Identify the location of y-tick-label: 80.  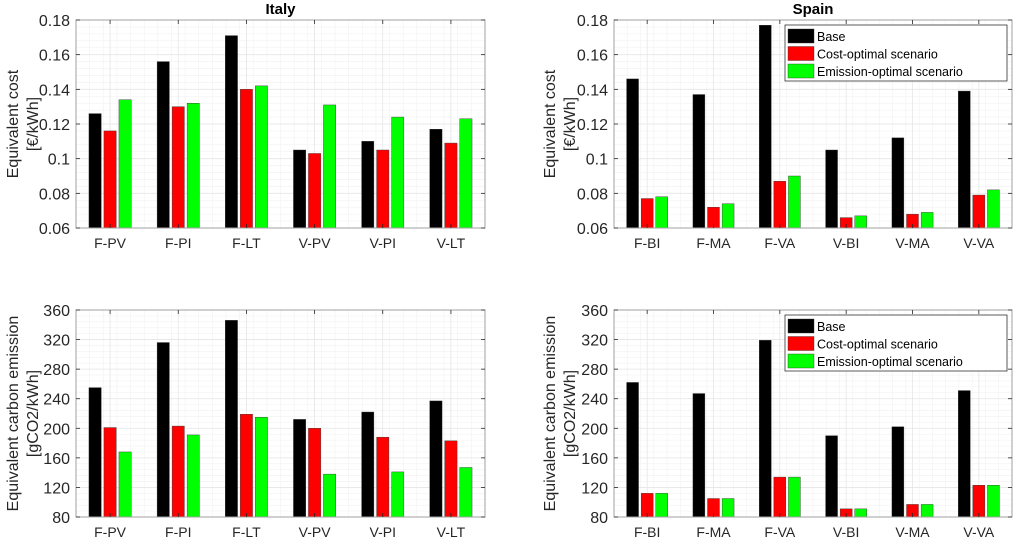
(61, 518).